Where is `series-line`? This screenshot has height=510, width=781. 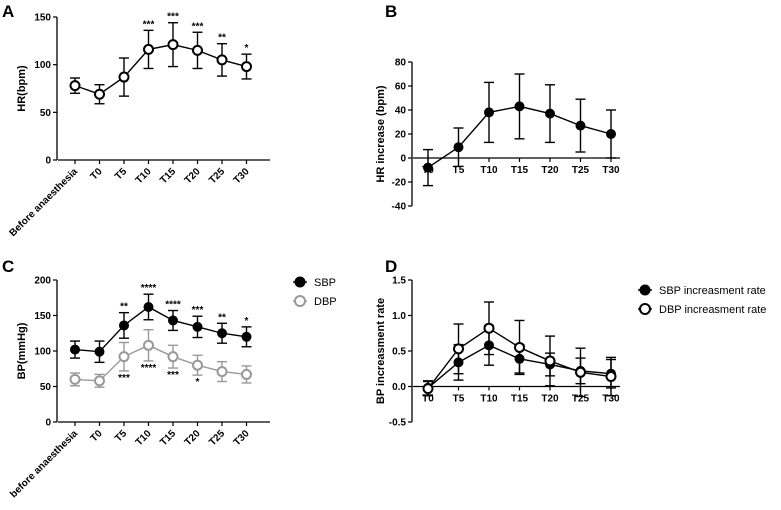 series-line is located at coordinates (160, 69).